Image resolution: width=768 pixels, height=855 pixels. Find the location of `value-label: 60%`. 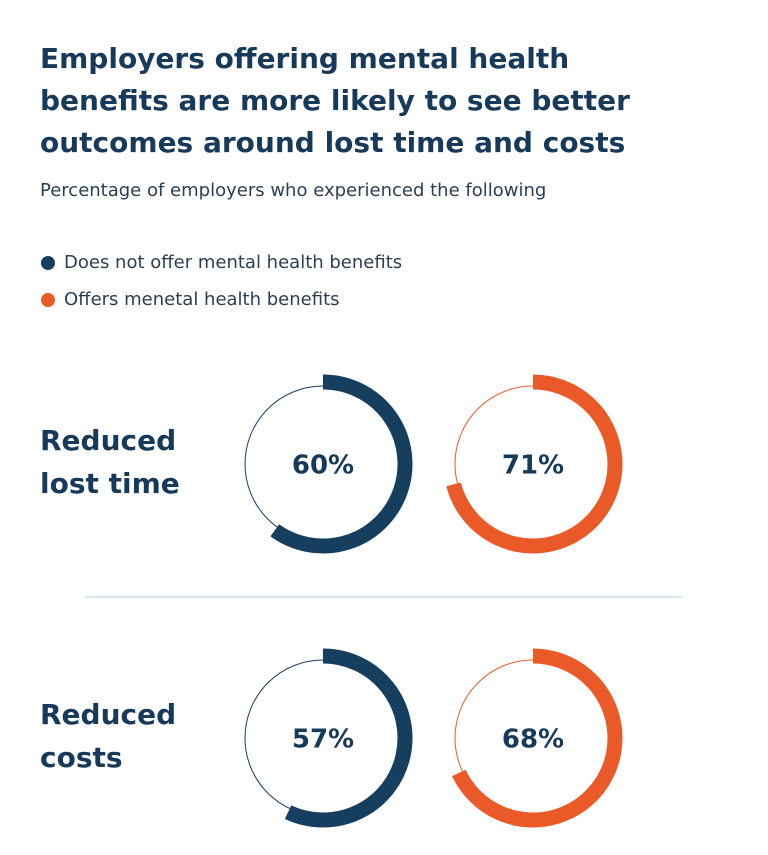

value-label: 60% is located at coordinates (323, 466).